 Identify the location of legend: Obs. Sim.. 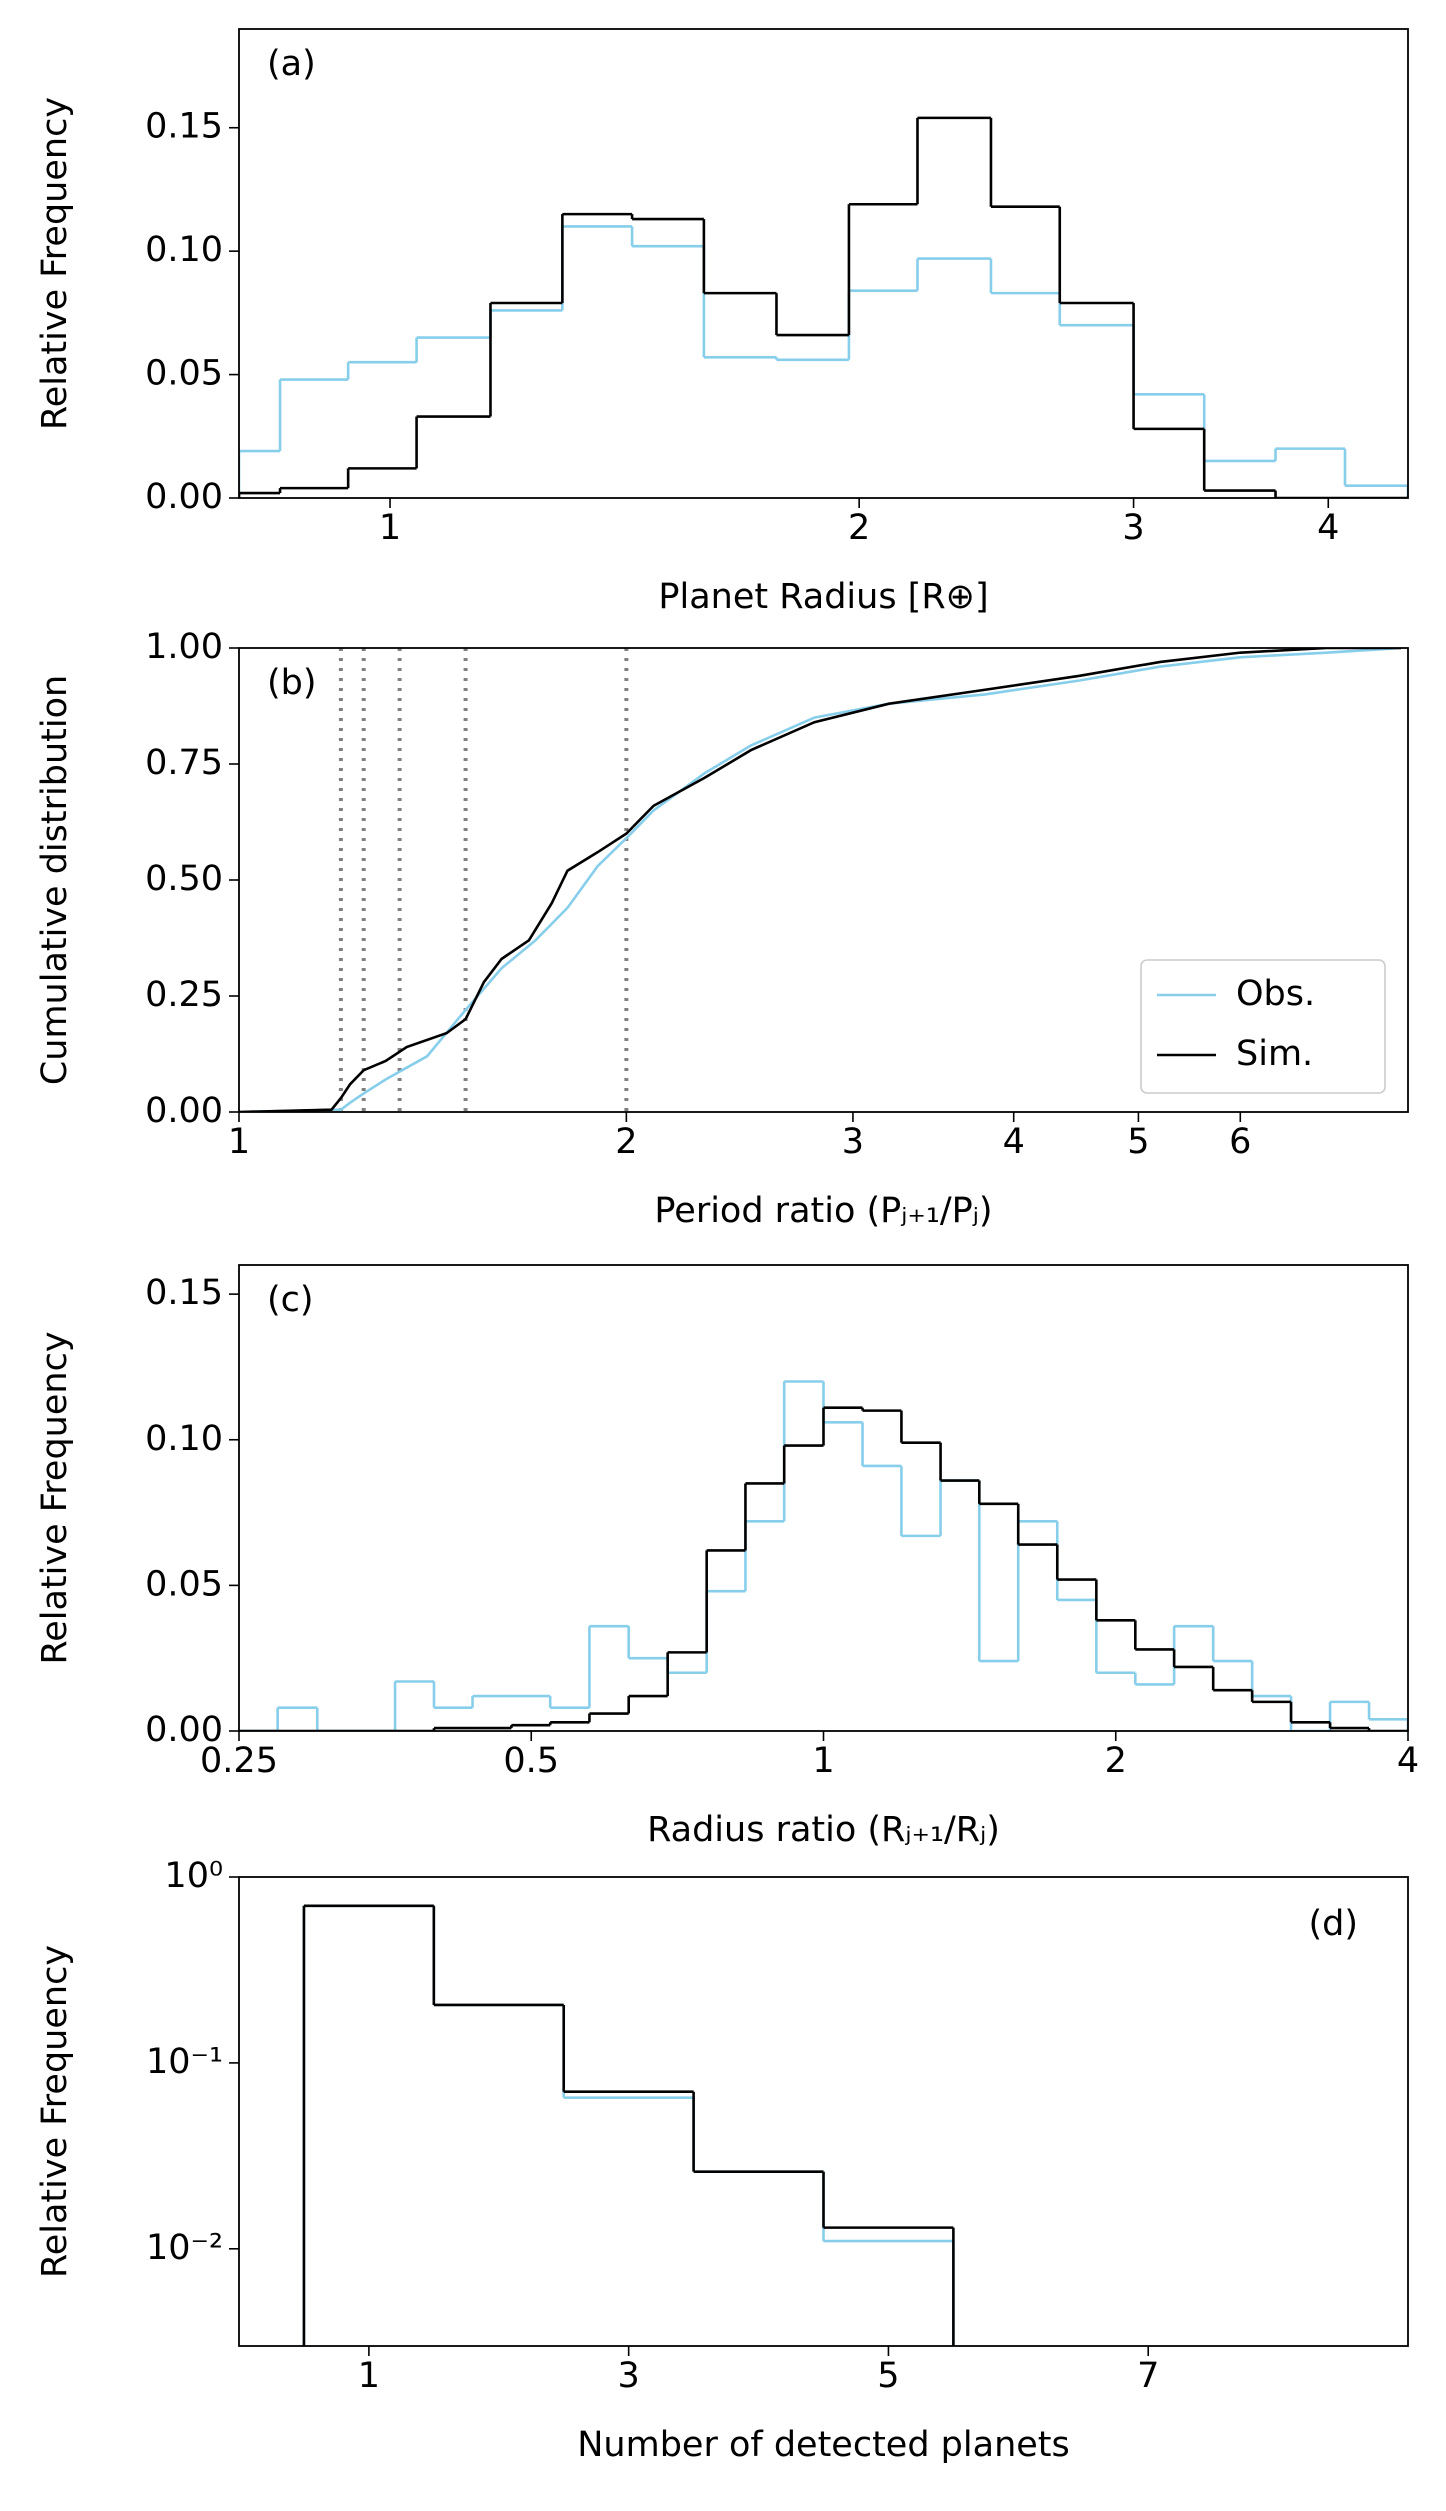
(1263, 1026).